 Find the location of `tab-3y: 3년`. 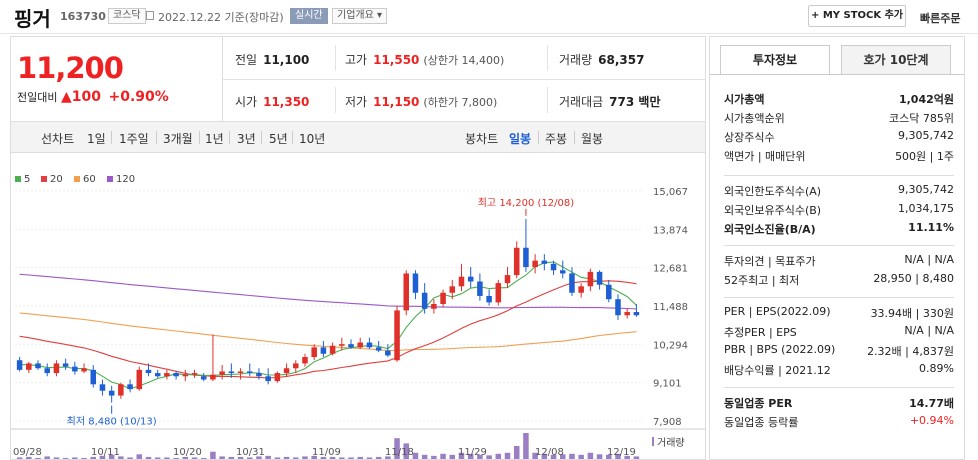

tab-3y: 3년 is located at coordinates (246, 139).